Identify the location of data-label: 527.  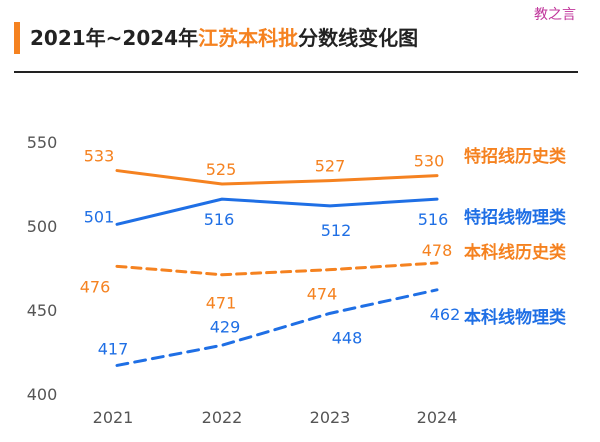
(330, 166).